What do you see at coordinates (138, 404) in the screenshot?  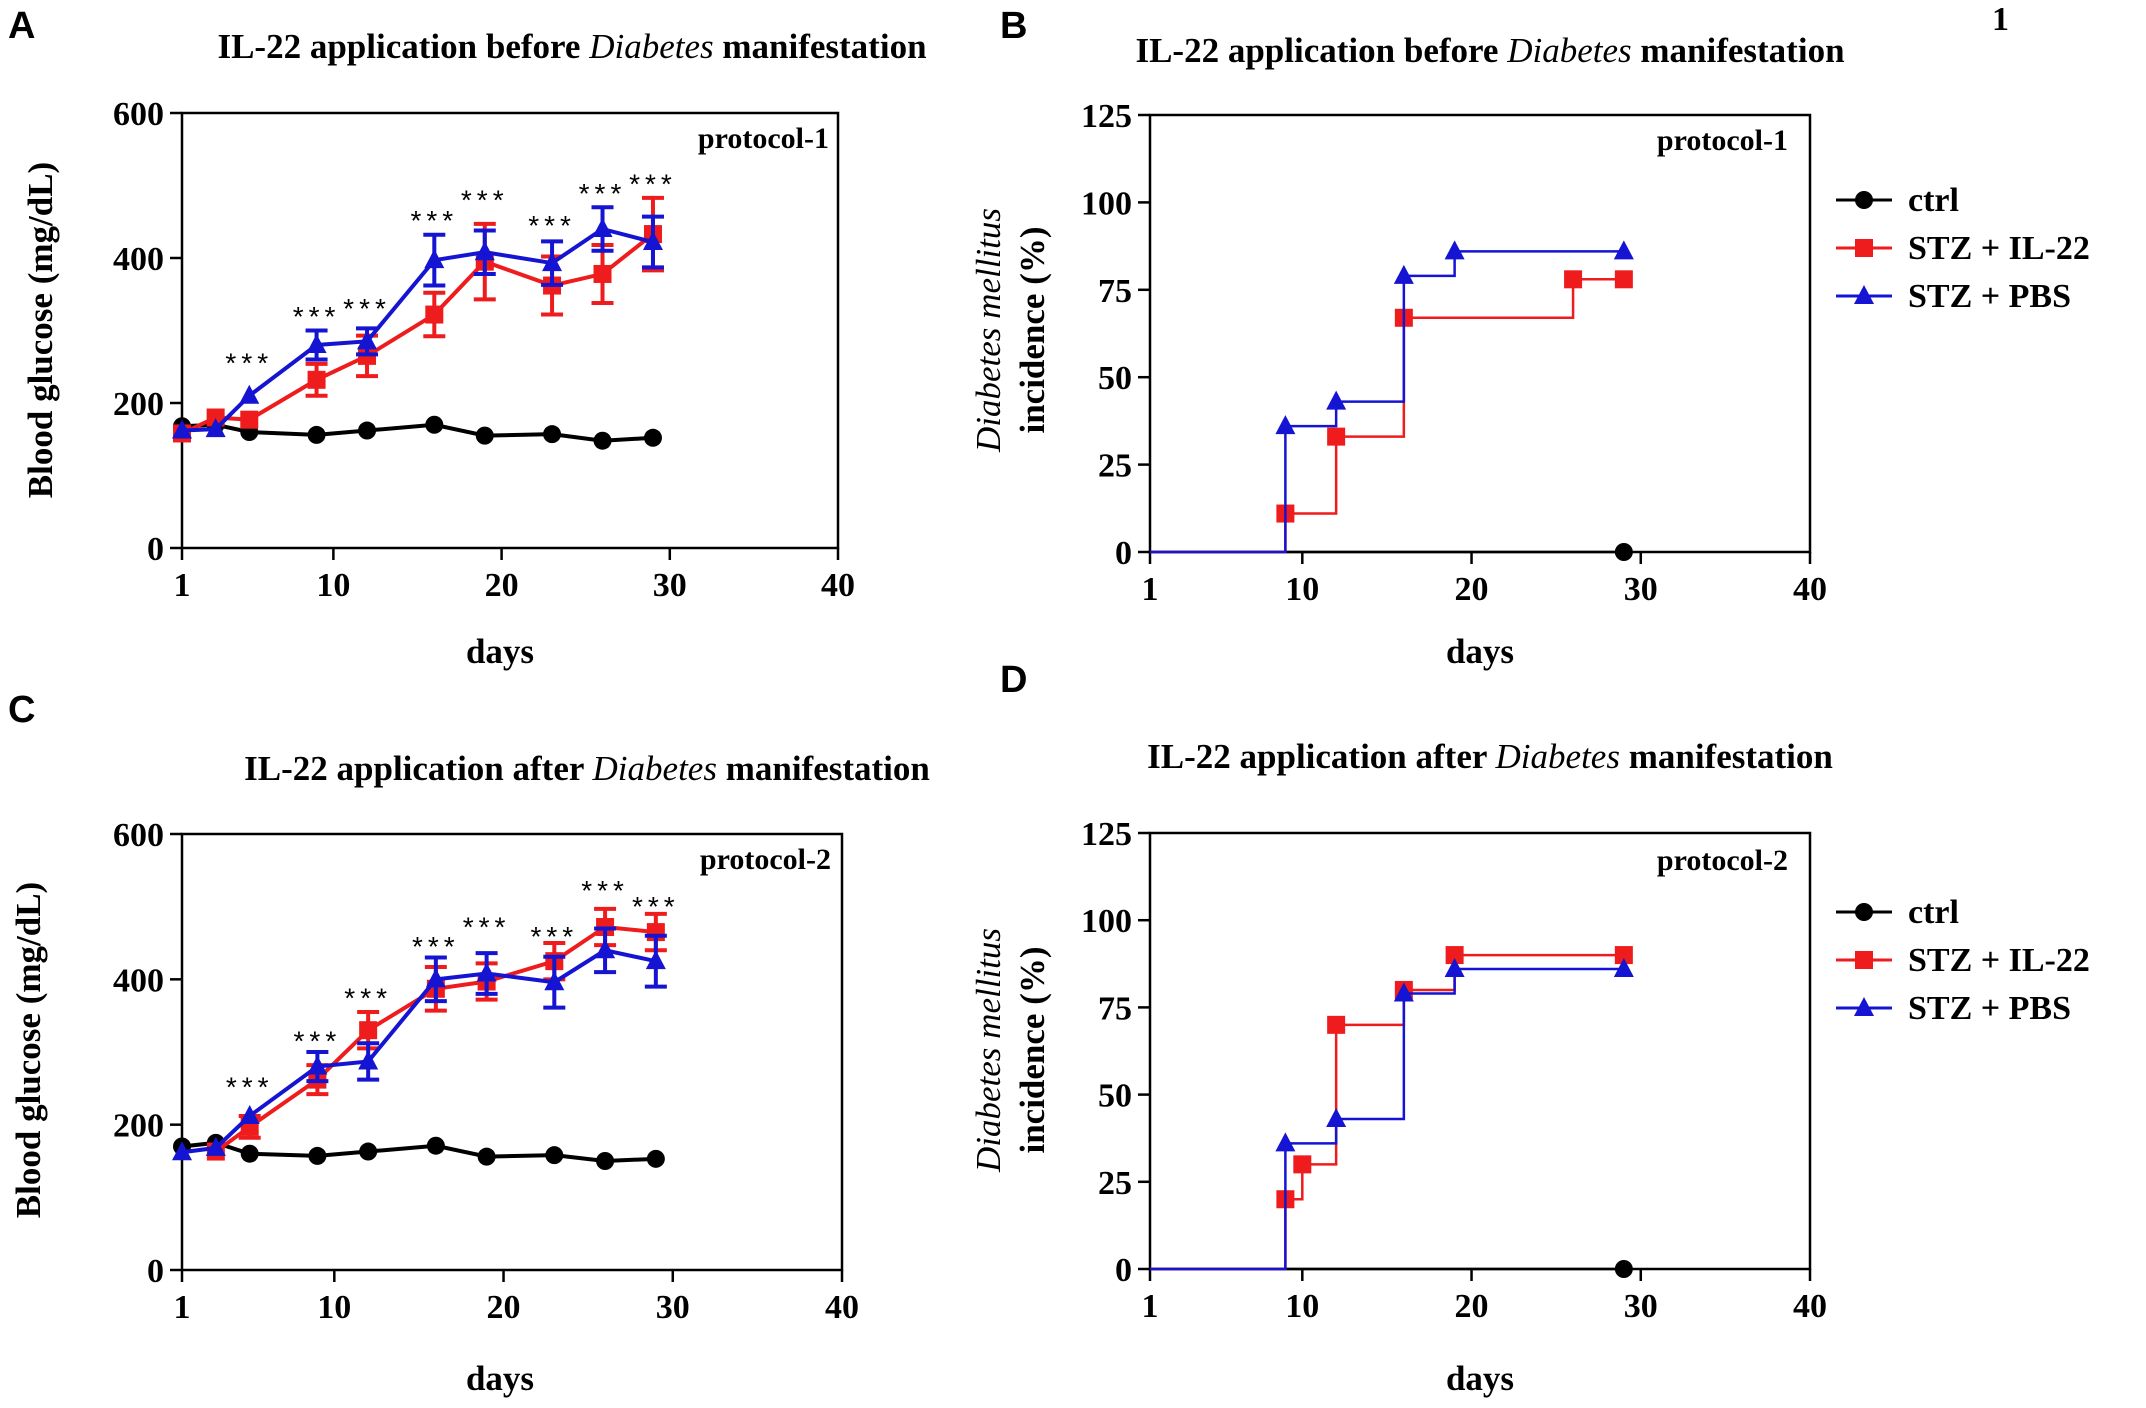 I see `y-tick-label: 200` at bounding box center [138, 404].